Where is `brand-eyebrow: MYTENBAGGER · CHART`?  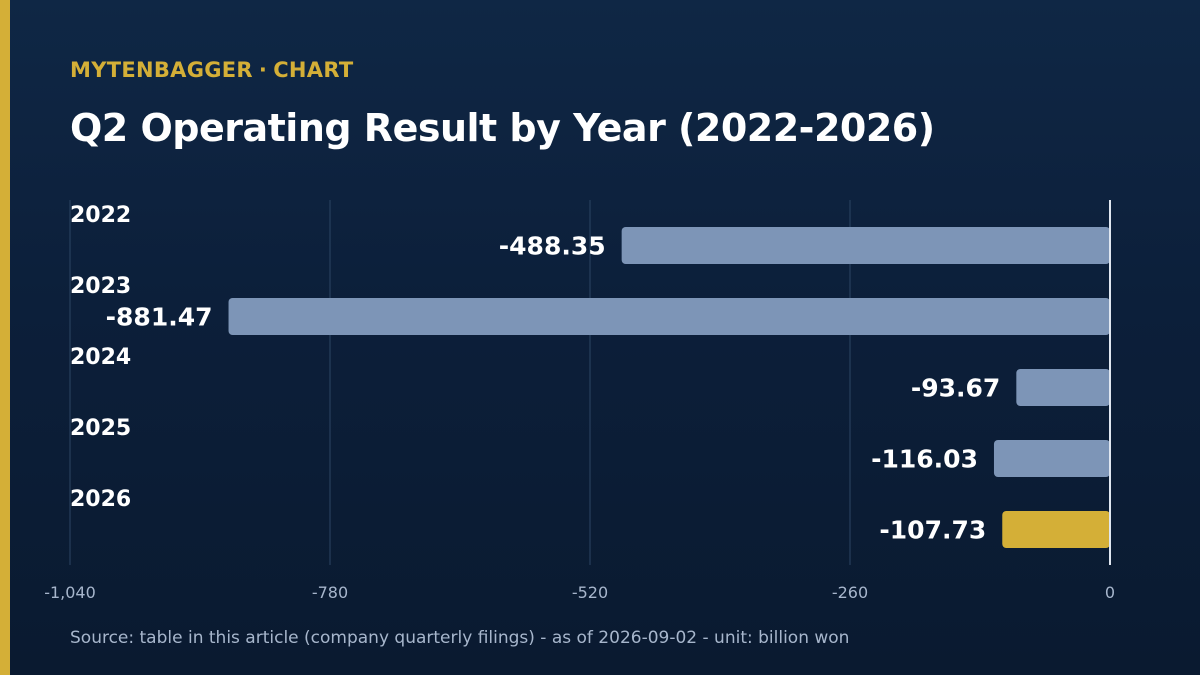
brand-eyebrow: MYTENBAGGER · CHART is located at coordinates (211, 70).